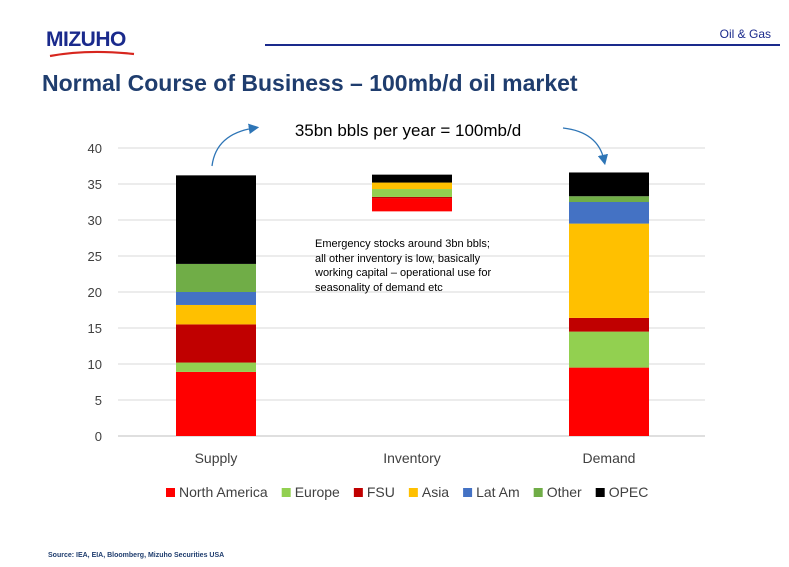  Describe the element at coordinates (402, 244) in the screenshot. I see `annotation-line: Emergency stocks around 3bn bbls;` at that location.